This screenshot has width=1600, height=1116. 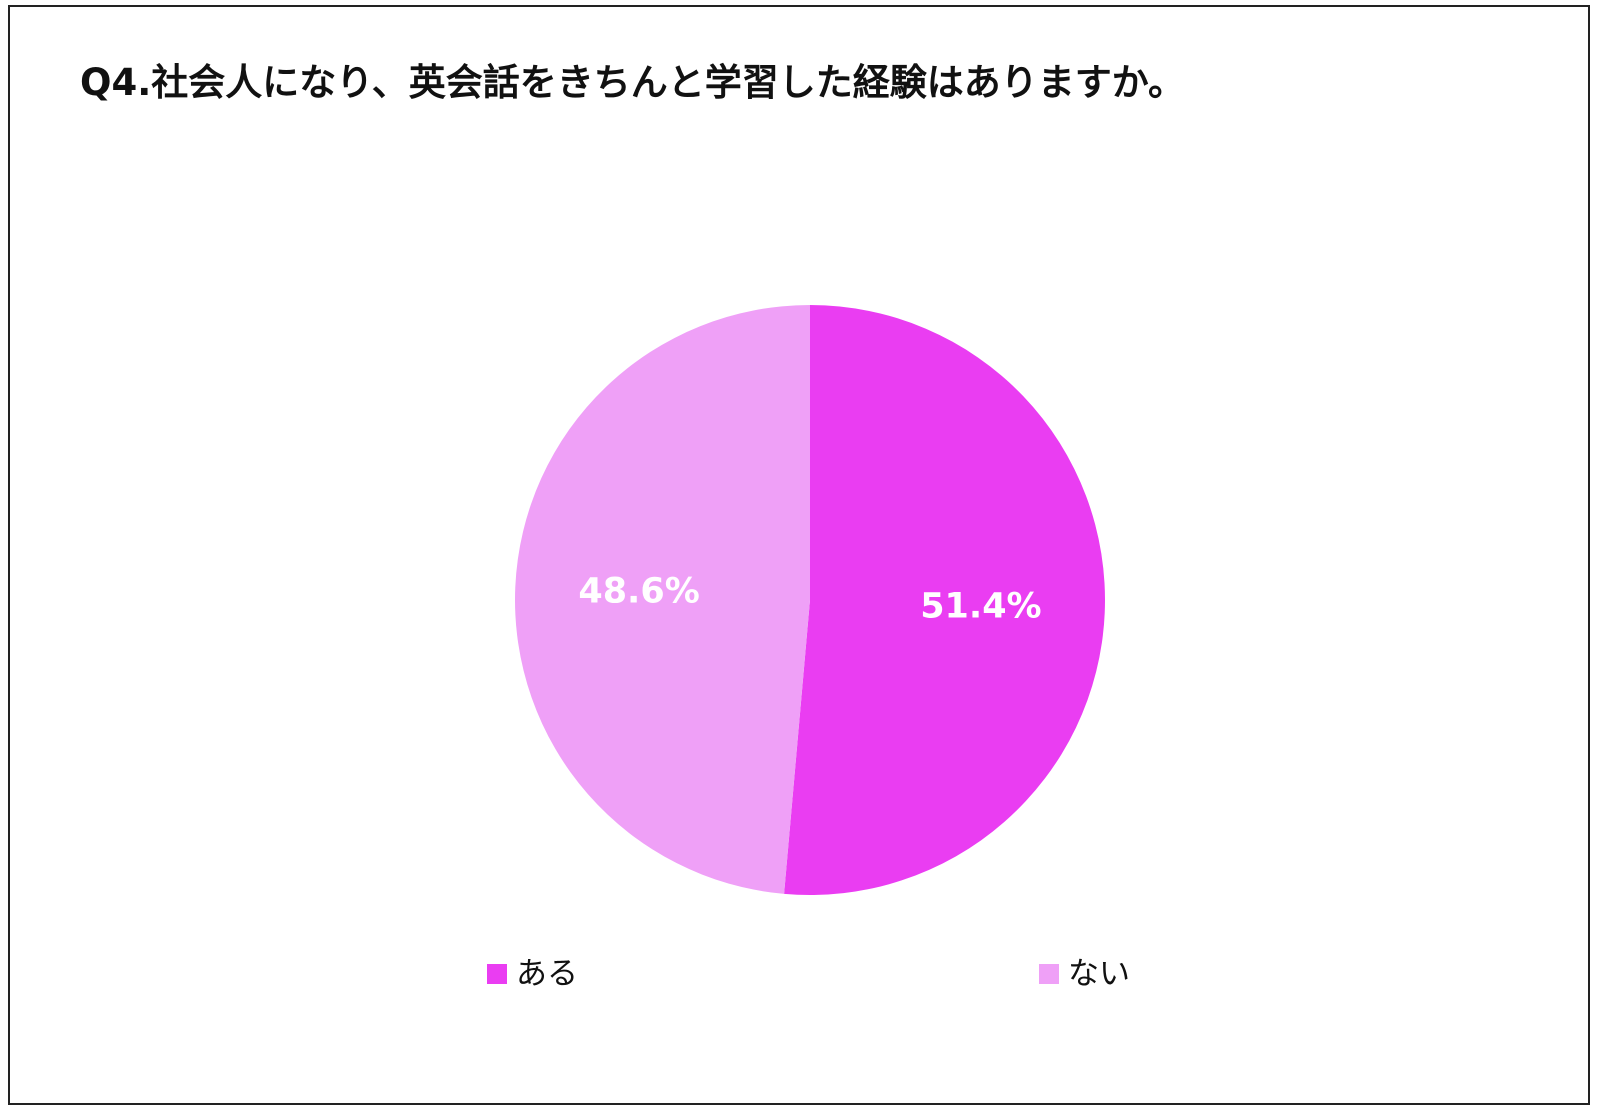 What do you see at coordinates (980, 607) in the screenshot?
I see `pie-label-aru: 51.4%` at bounding box center [980, 607].